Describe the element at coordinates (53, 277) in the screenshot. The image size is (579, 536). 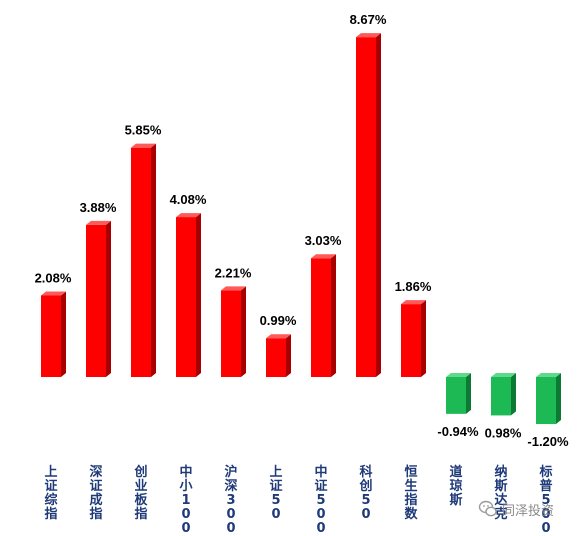
I see `data-label-1: 2.08%` at that location.